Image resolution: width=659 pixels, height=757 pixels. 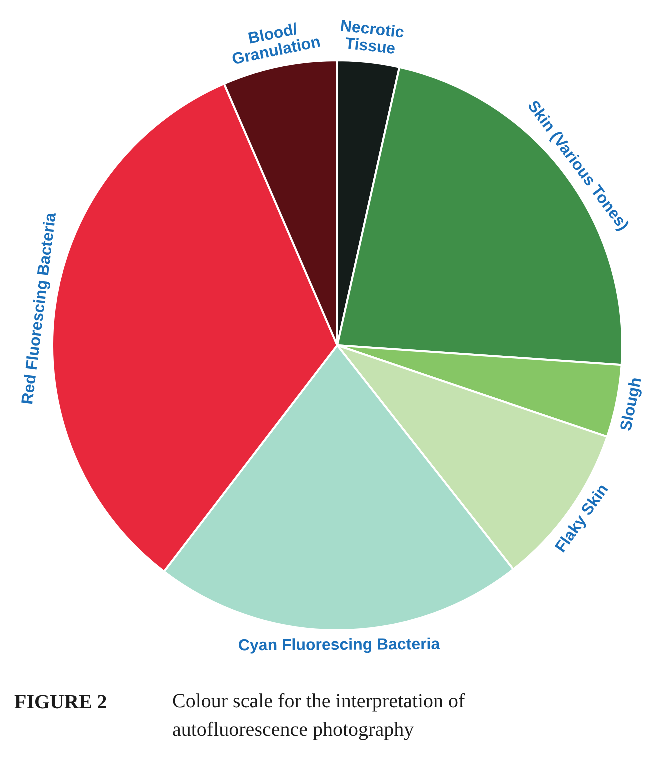 I want to click on slice-label: Red Fluorescing Bacteria, so click(x=40, y=309).